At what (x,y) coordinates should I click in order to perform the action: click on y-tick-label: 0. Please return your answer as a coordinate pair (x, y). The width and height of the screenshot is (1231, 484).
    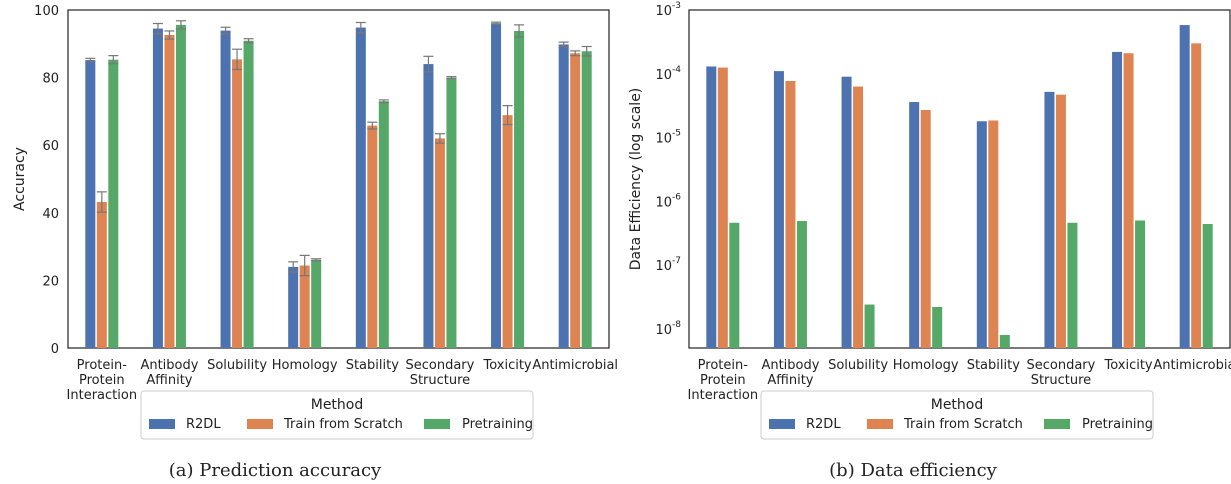
    Looking at the image, I should click on (55, 349).